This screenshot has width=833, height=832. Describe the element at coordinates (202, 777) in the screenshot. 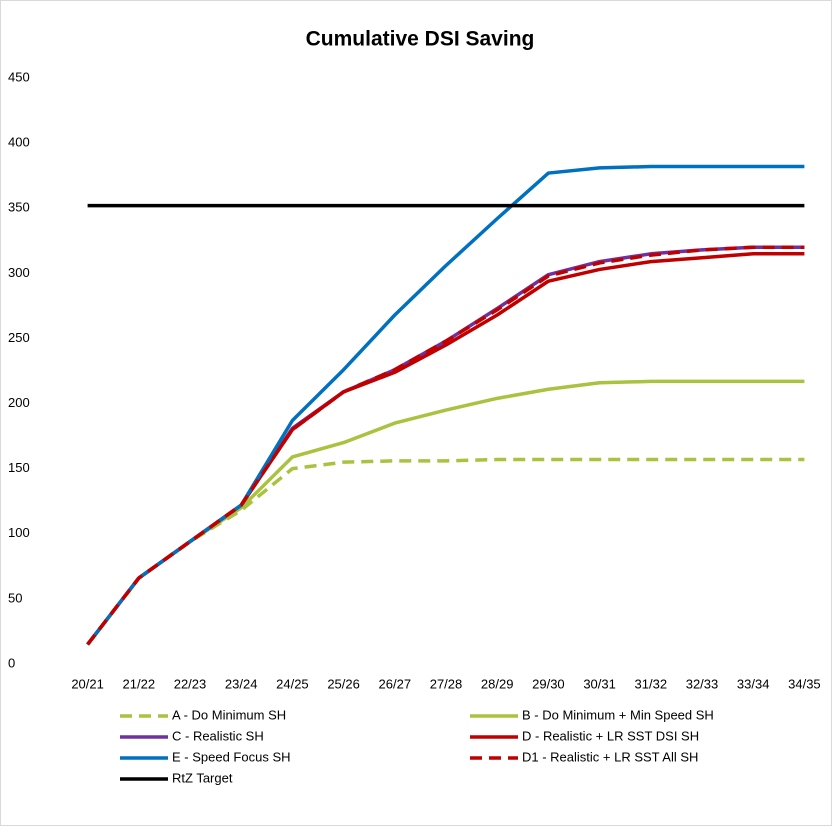

I see `legend-label: RtZ Target` at that location.